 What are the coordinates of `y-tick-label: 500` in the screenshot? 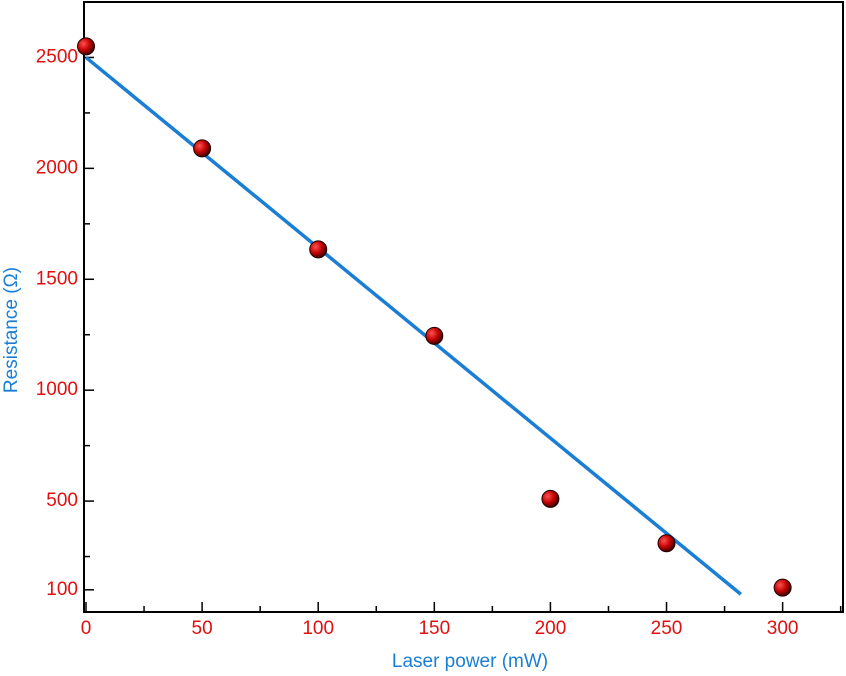 It's located at (62, 500).